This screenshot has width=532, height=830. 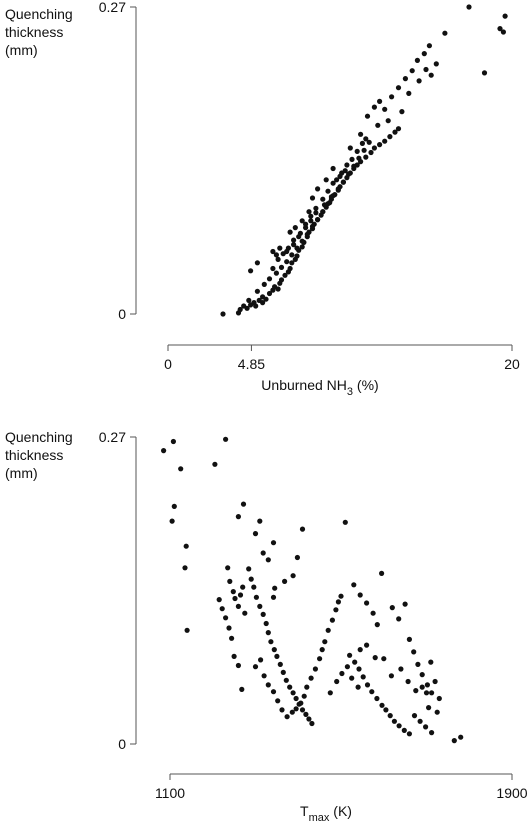 What do you see at coordinates (34, 32) in the screenshot?
I see `top-ylabel-line-2: thickness` at bounding box center [34, 32].